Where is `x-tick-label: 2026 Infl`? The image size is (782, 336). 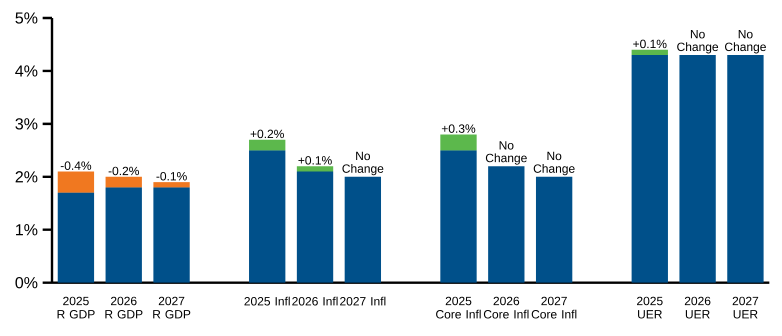 x-tick-label: 2026 Infl is located at coordinates (315, 301).